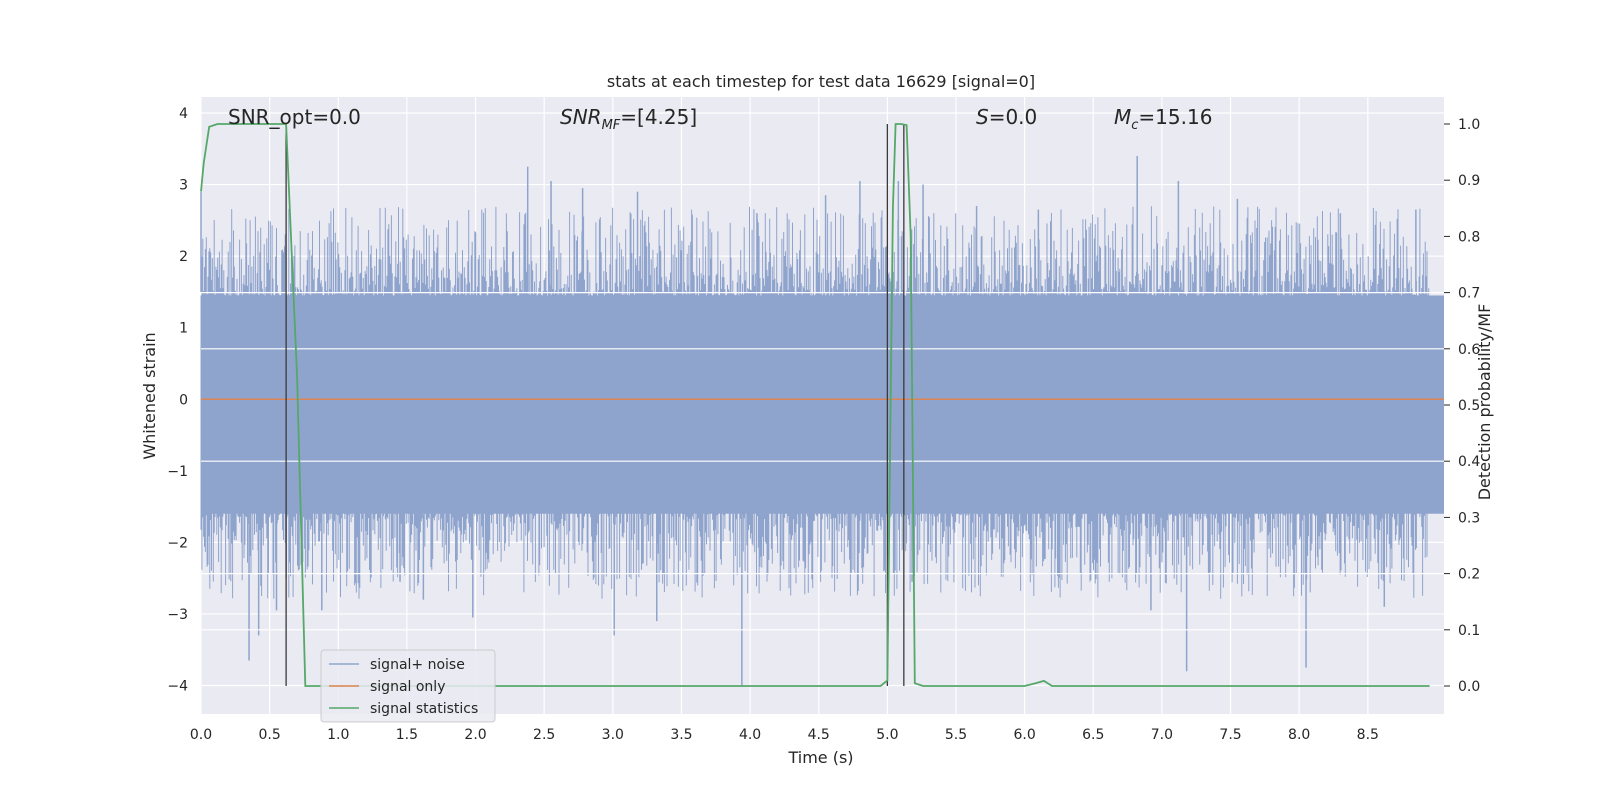  I want to click on x-tick-label: 8.0, so click(1299, 735).